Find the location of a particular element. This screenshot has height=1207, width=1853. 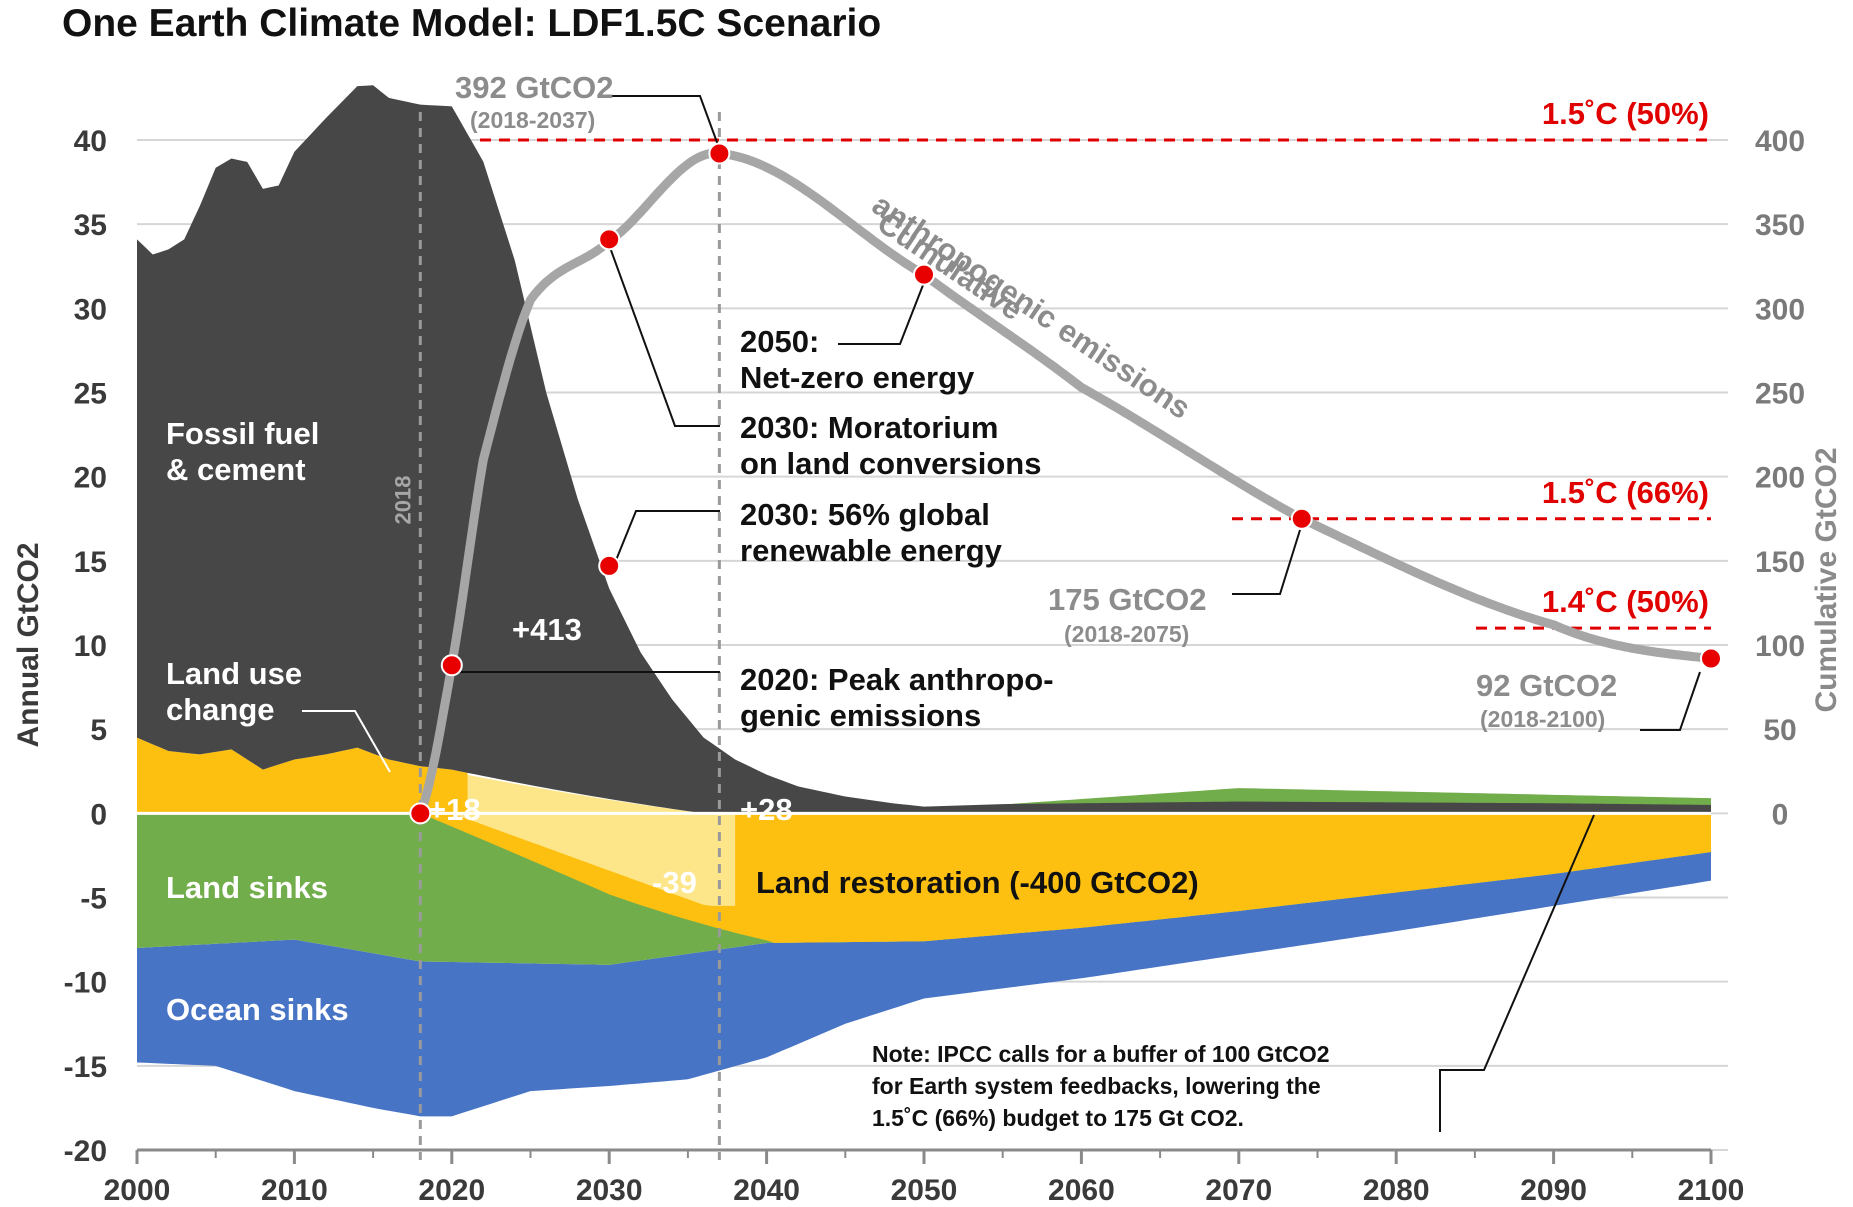

ytick-right-label: 250 is located at coordinates (1780, 394).